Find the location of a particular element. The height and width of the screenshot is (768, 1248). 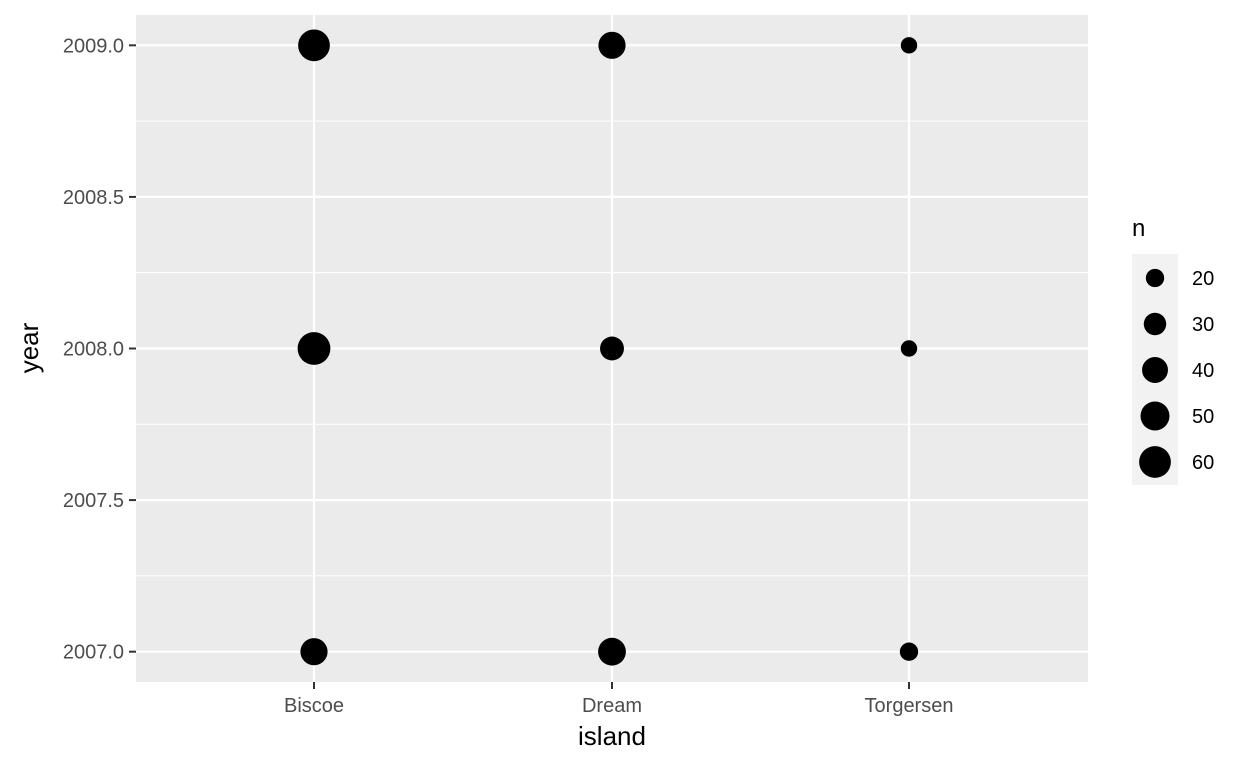

x-axis: Biscoe Dream Torgersen is located at coordinates (618, 699).